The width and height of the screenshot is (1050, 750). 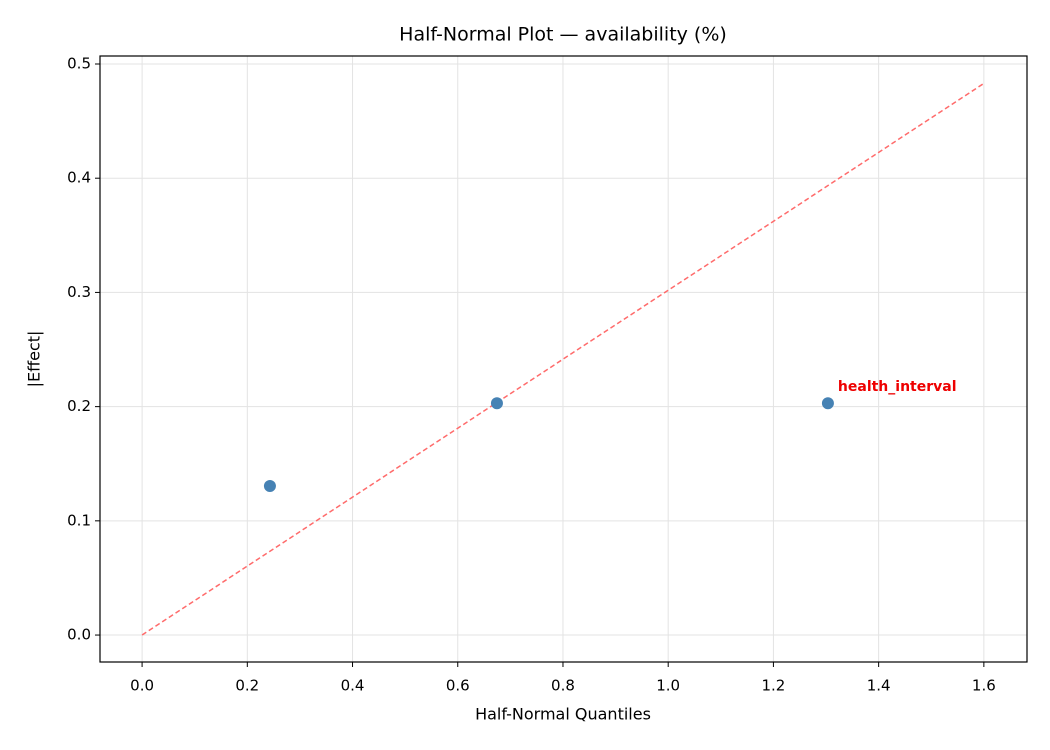 What do you see at coordinates (79, 63) in the screenshot?
I see `y-tick-label: 0.5` at bounding box center [79, 63].